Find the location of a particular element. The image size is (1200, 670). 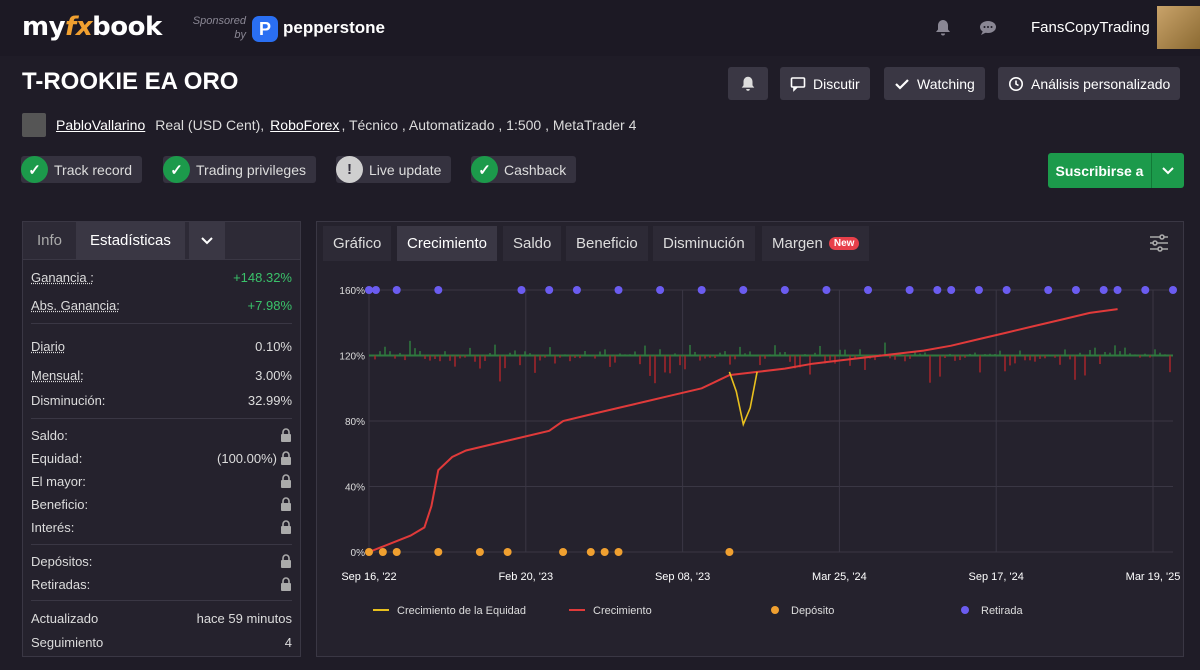

sponsor-name: pepperstone is located at coordinates (334, 27).